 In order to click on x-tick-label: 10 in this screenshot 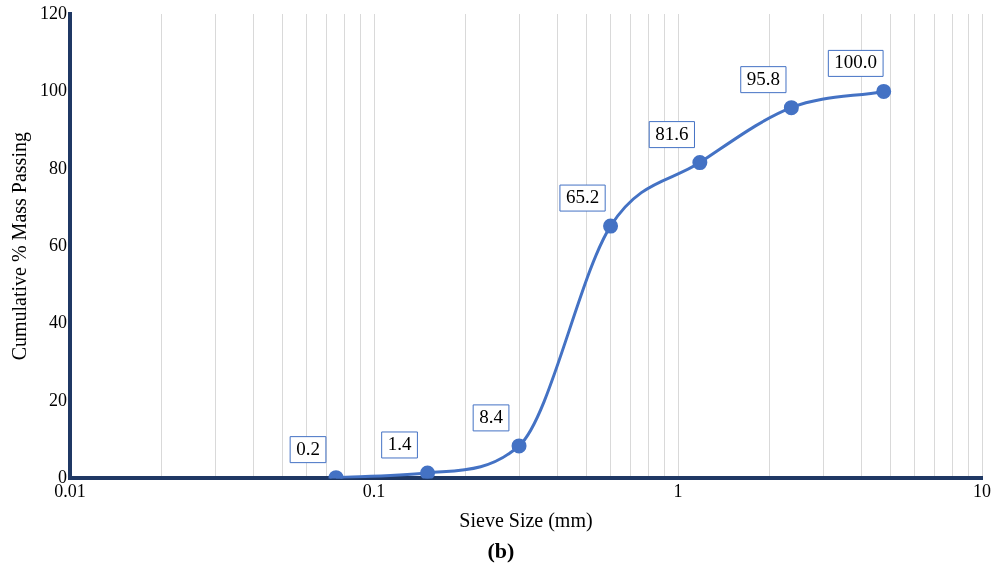, I will do `click(982, 490)`.